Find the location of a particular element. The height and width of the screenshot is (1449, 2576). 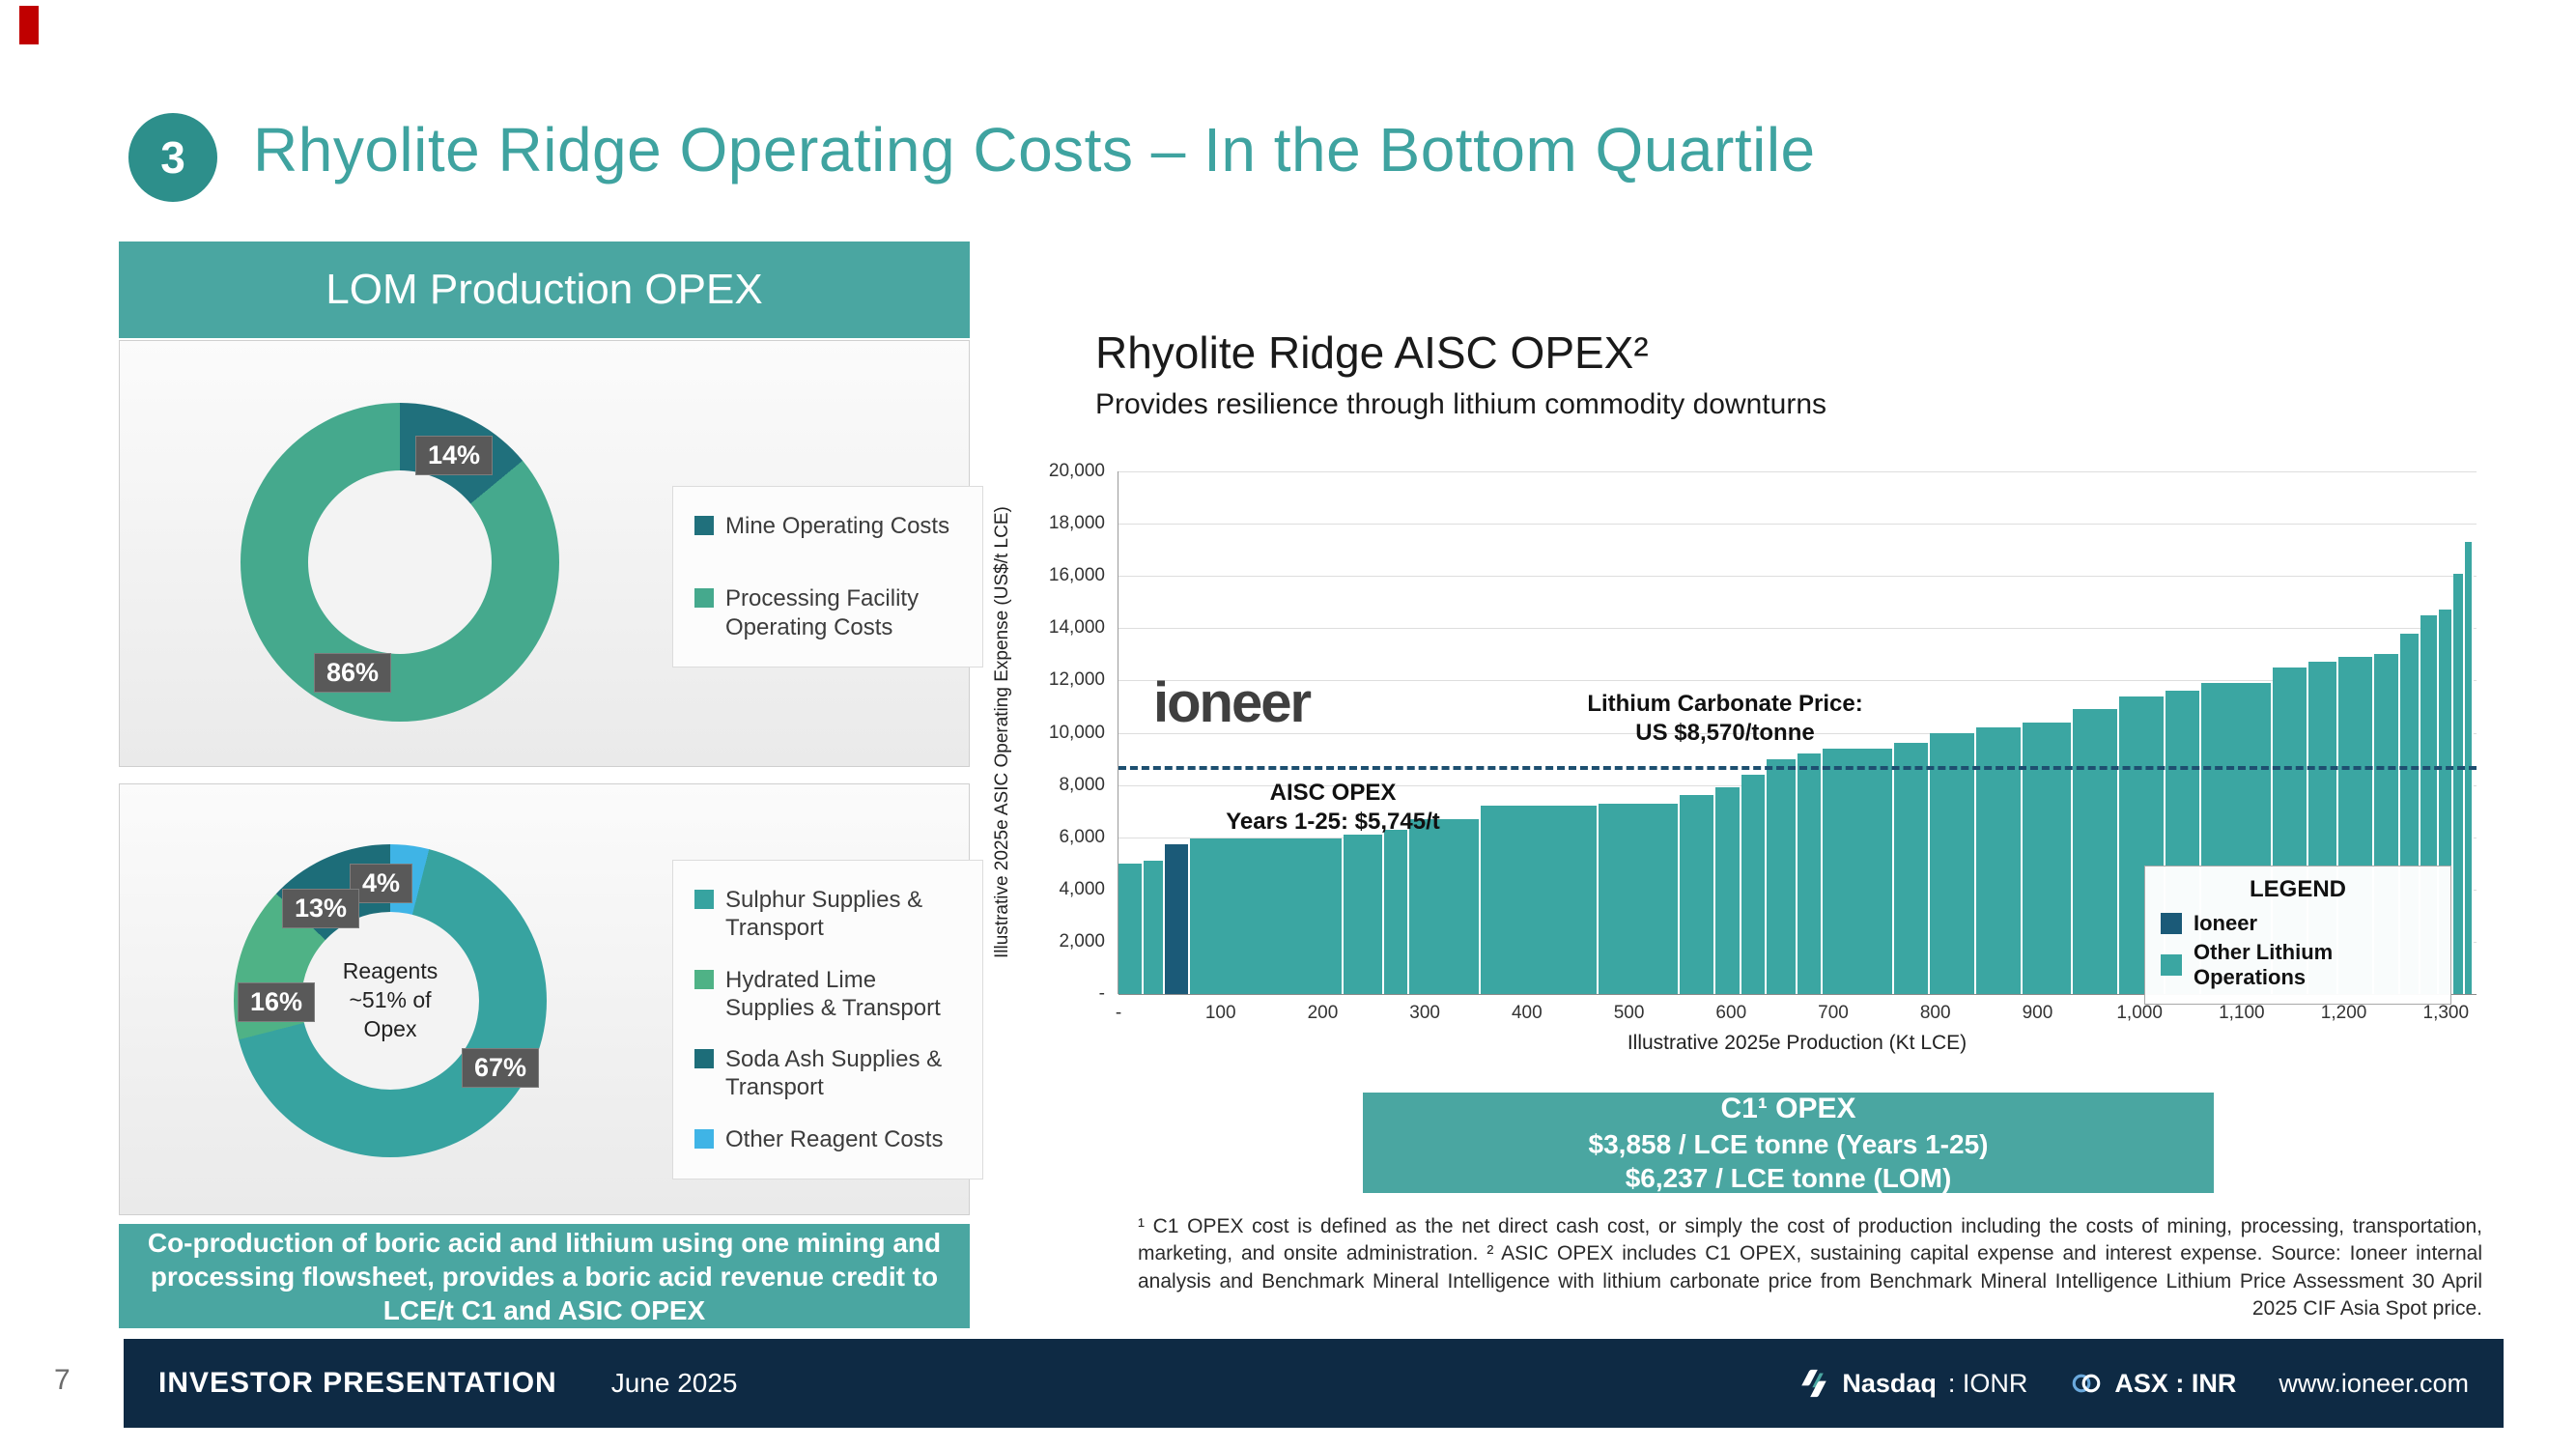

x-tick-label: 1,100 is located at coordinates (2242, 1013).